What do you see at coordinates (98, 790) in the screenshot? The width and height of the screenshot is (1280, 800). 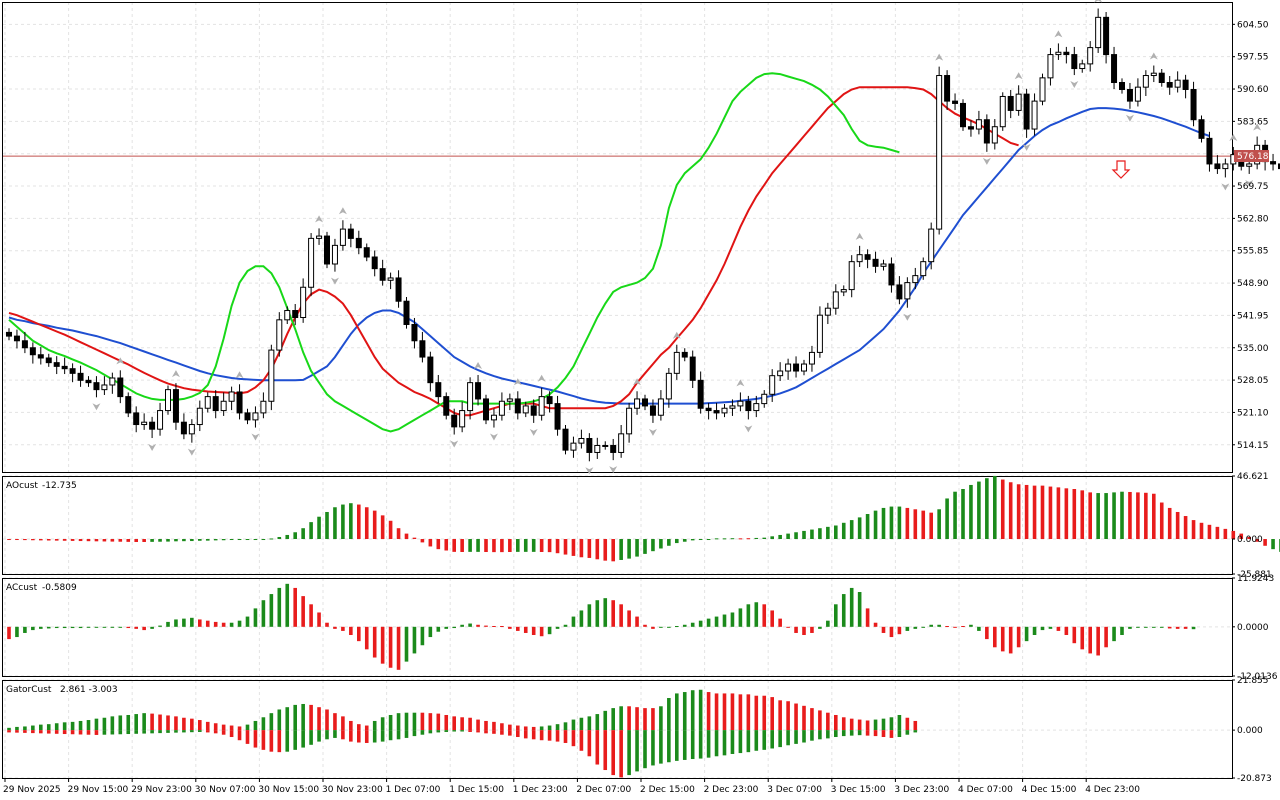 I see `time-axis-label: 29 Nov 15:00` at bounding box center [98, 790].